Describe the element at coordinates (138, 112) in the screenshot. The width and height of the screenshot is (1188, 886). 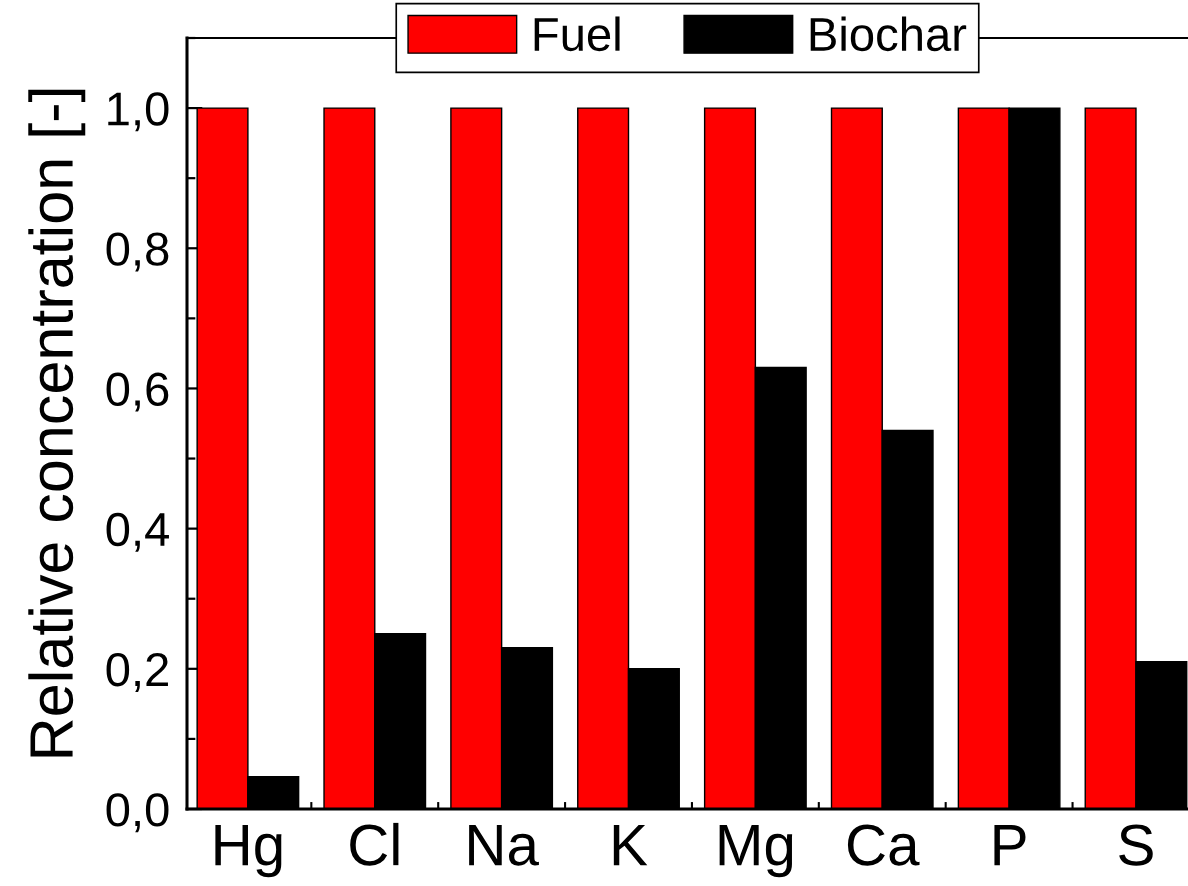
I see `y-tick-label: 1,0` at that location.